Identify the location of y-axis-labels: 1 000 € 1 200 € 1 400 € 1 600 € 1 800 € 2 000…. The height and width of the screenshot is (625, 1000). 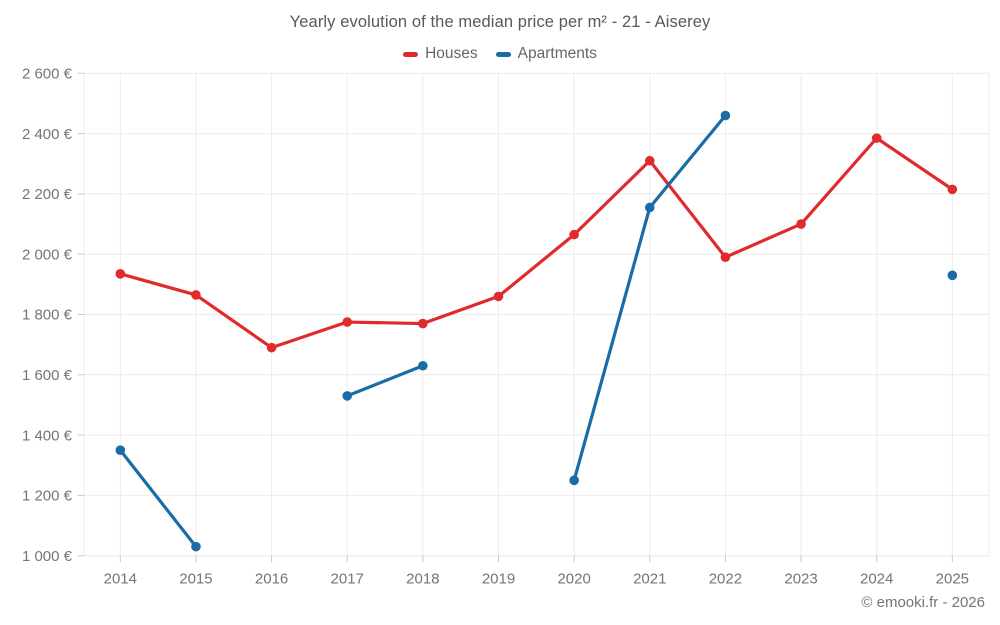
(47, 315).